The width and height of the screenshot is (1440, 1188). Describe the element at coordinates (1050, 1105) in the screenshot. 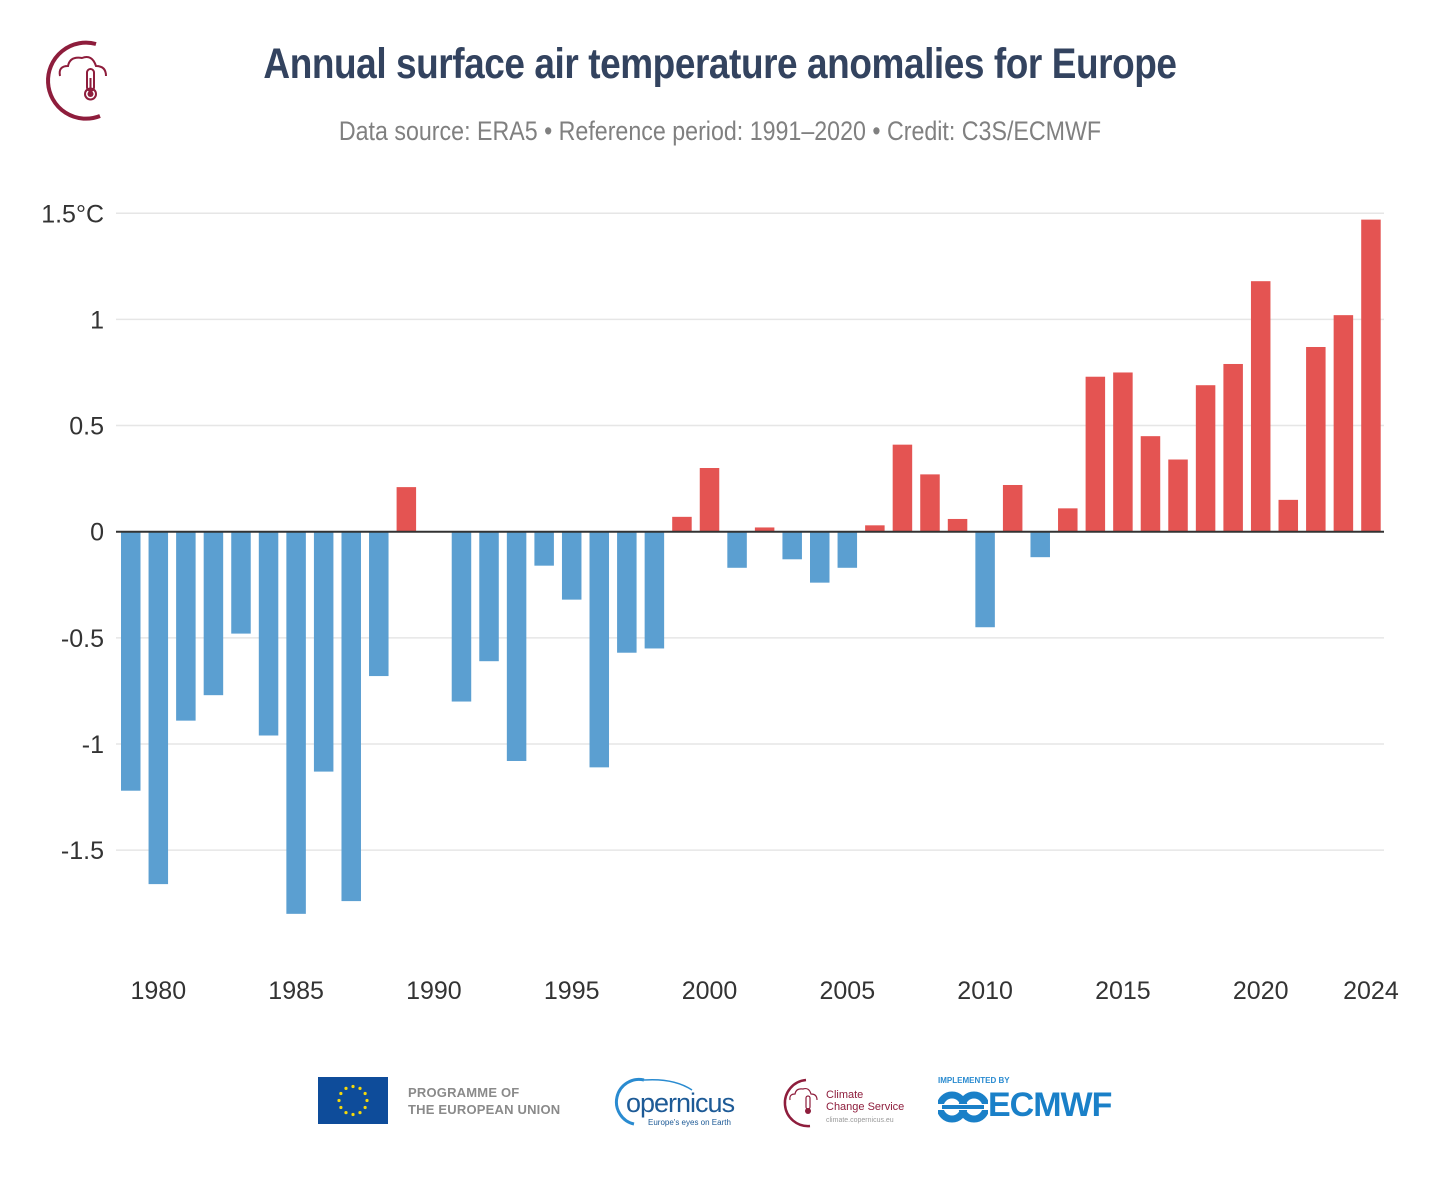

I see `ecmwf-wordmark: ECMWF` at that location.